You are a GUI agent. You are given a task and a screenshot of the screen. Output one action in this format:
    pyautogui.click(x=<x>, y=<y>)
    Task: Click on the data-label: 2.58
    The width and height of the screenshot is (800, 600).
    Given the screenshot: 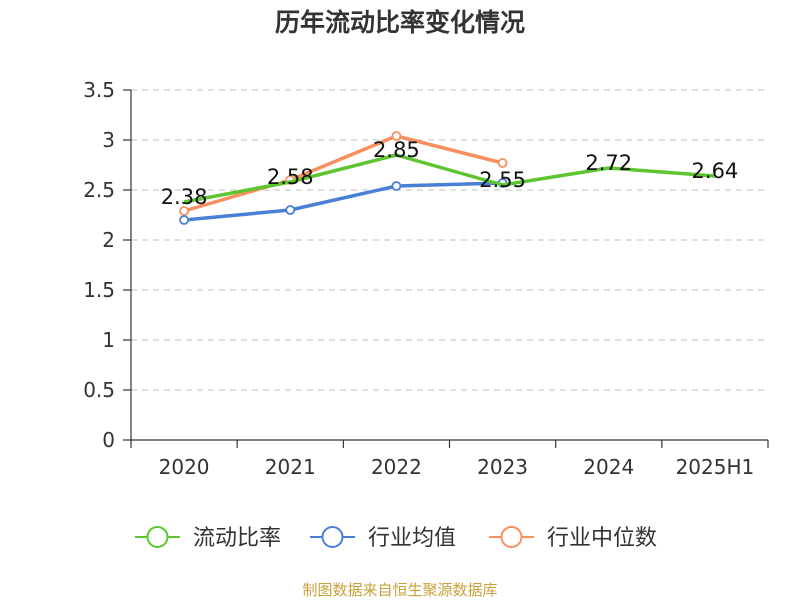 What is the action you would take?
    pyautogui.click(x=290, y=177)
    